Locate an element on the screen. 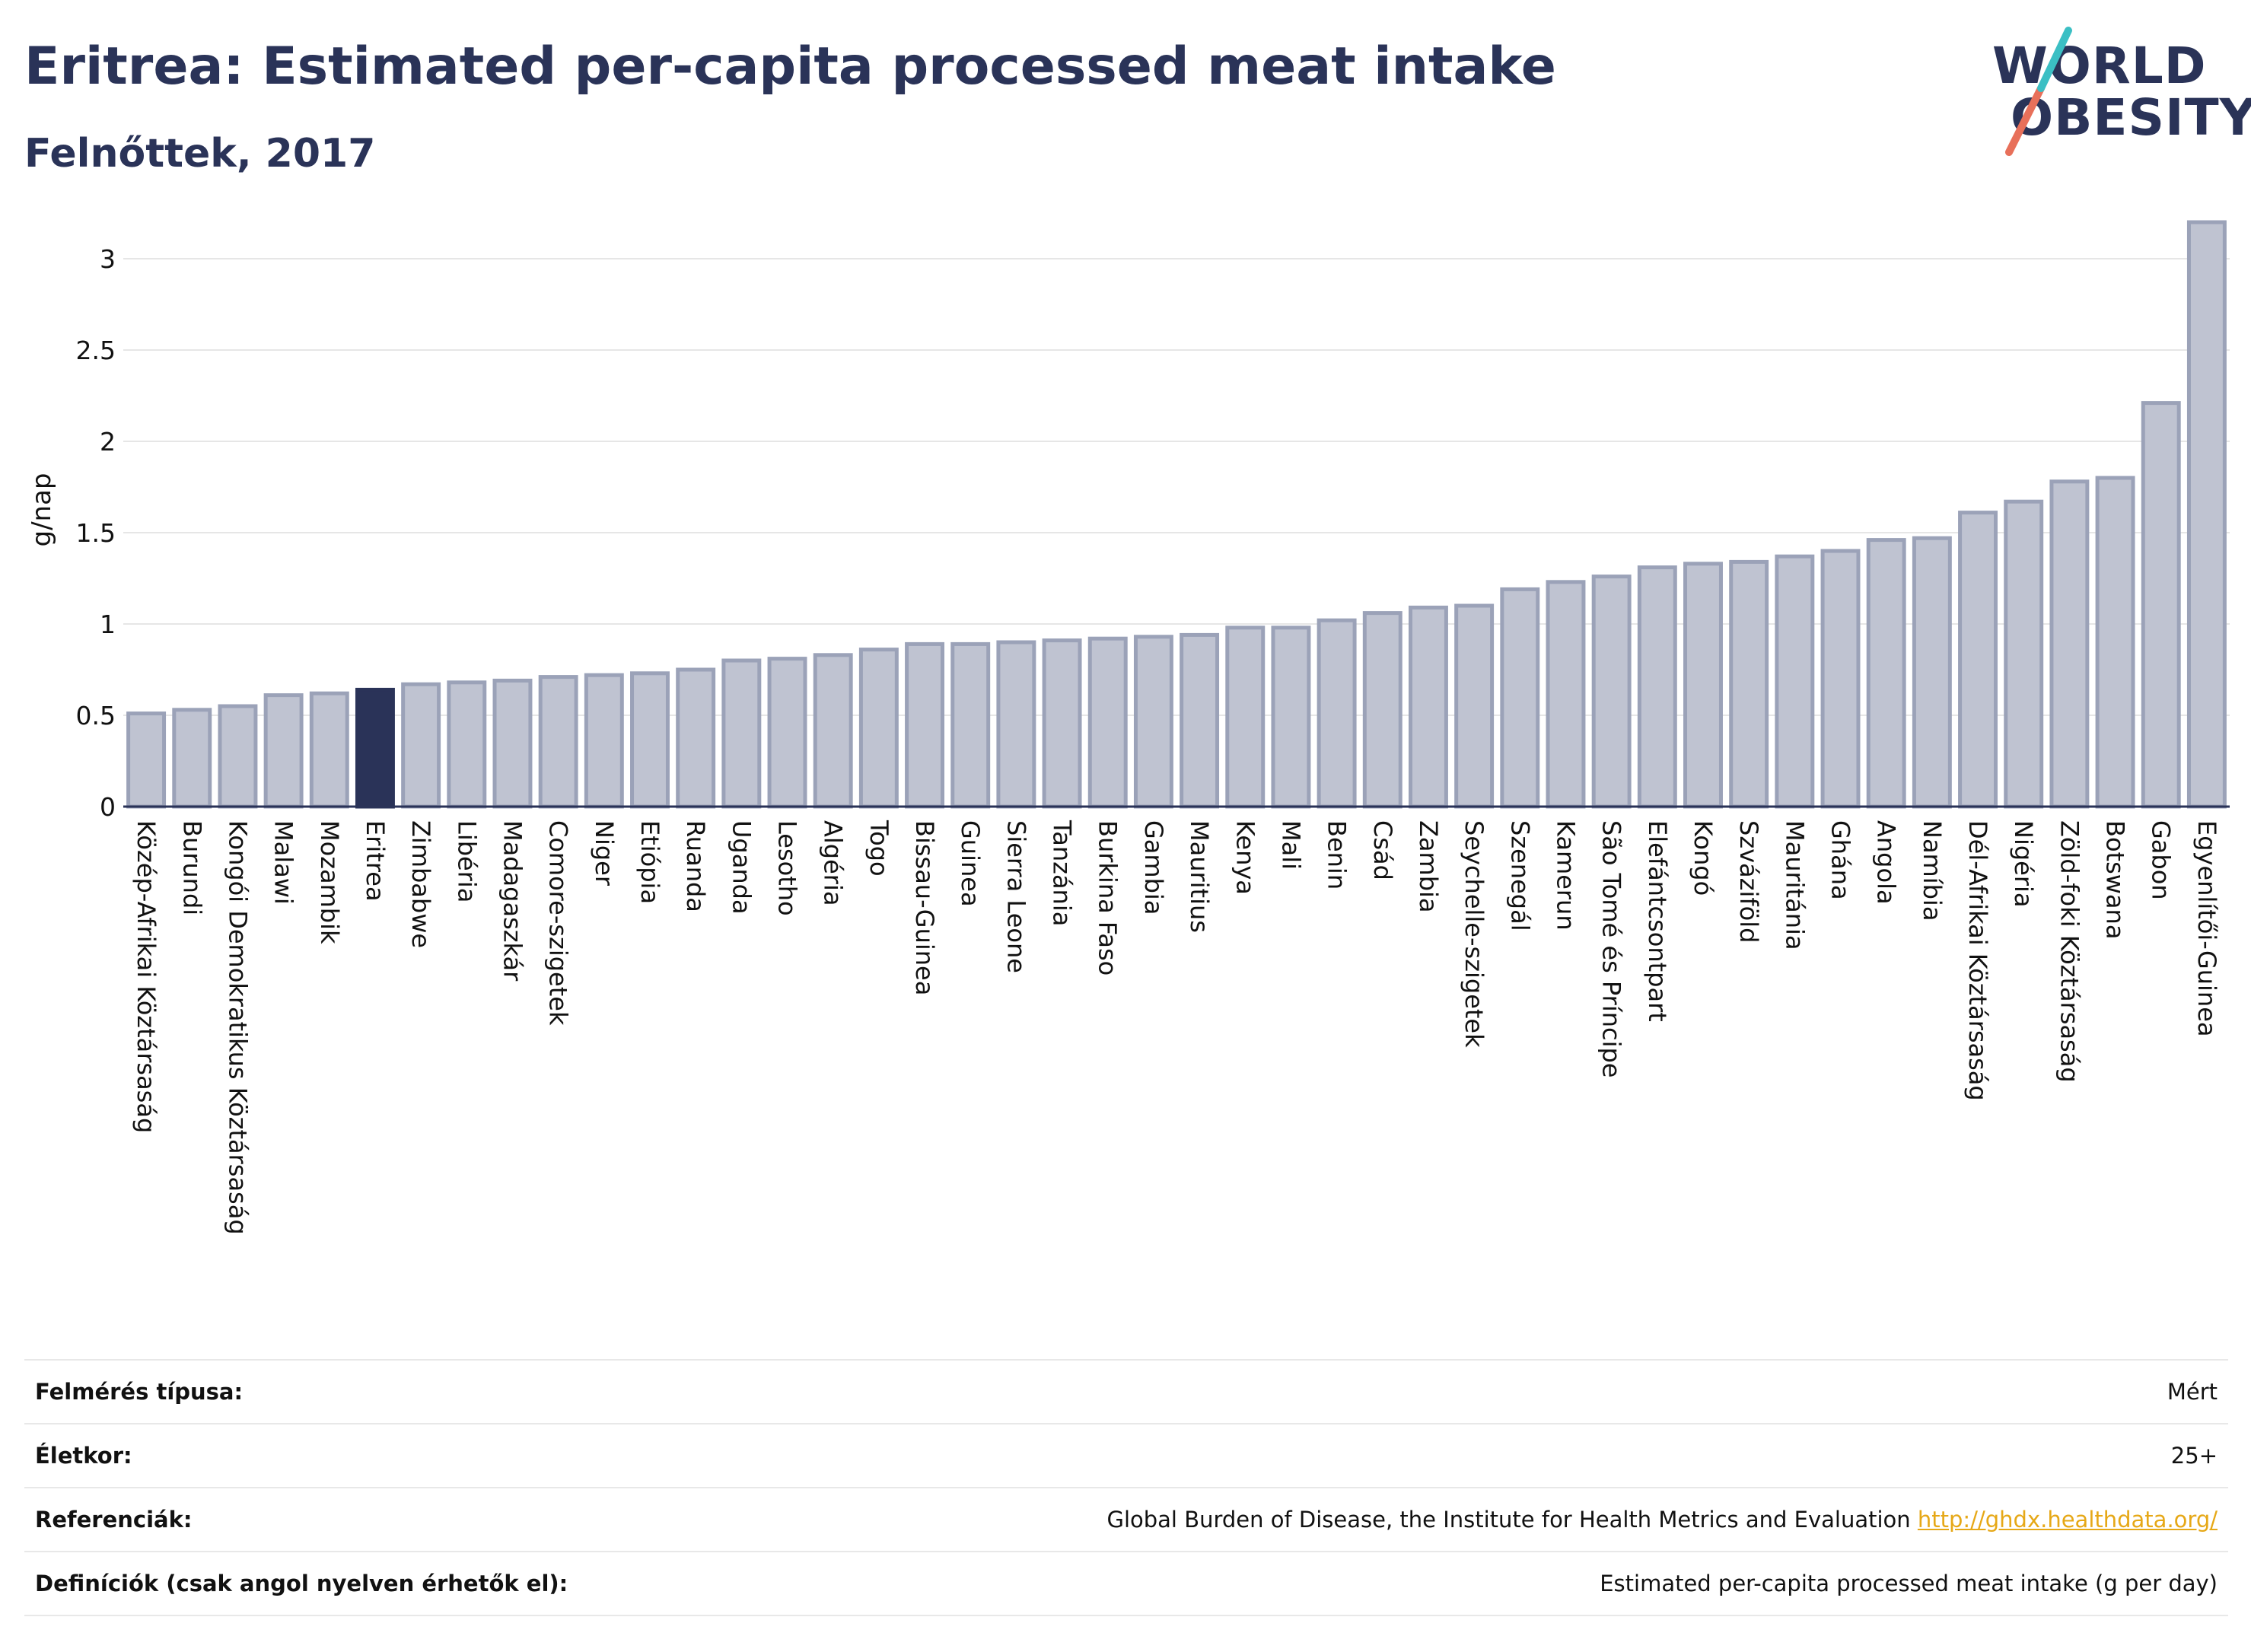  y-axis-title: g/nap is located at coordinates (42, 509).